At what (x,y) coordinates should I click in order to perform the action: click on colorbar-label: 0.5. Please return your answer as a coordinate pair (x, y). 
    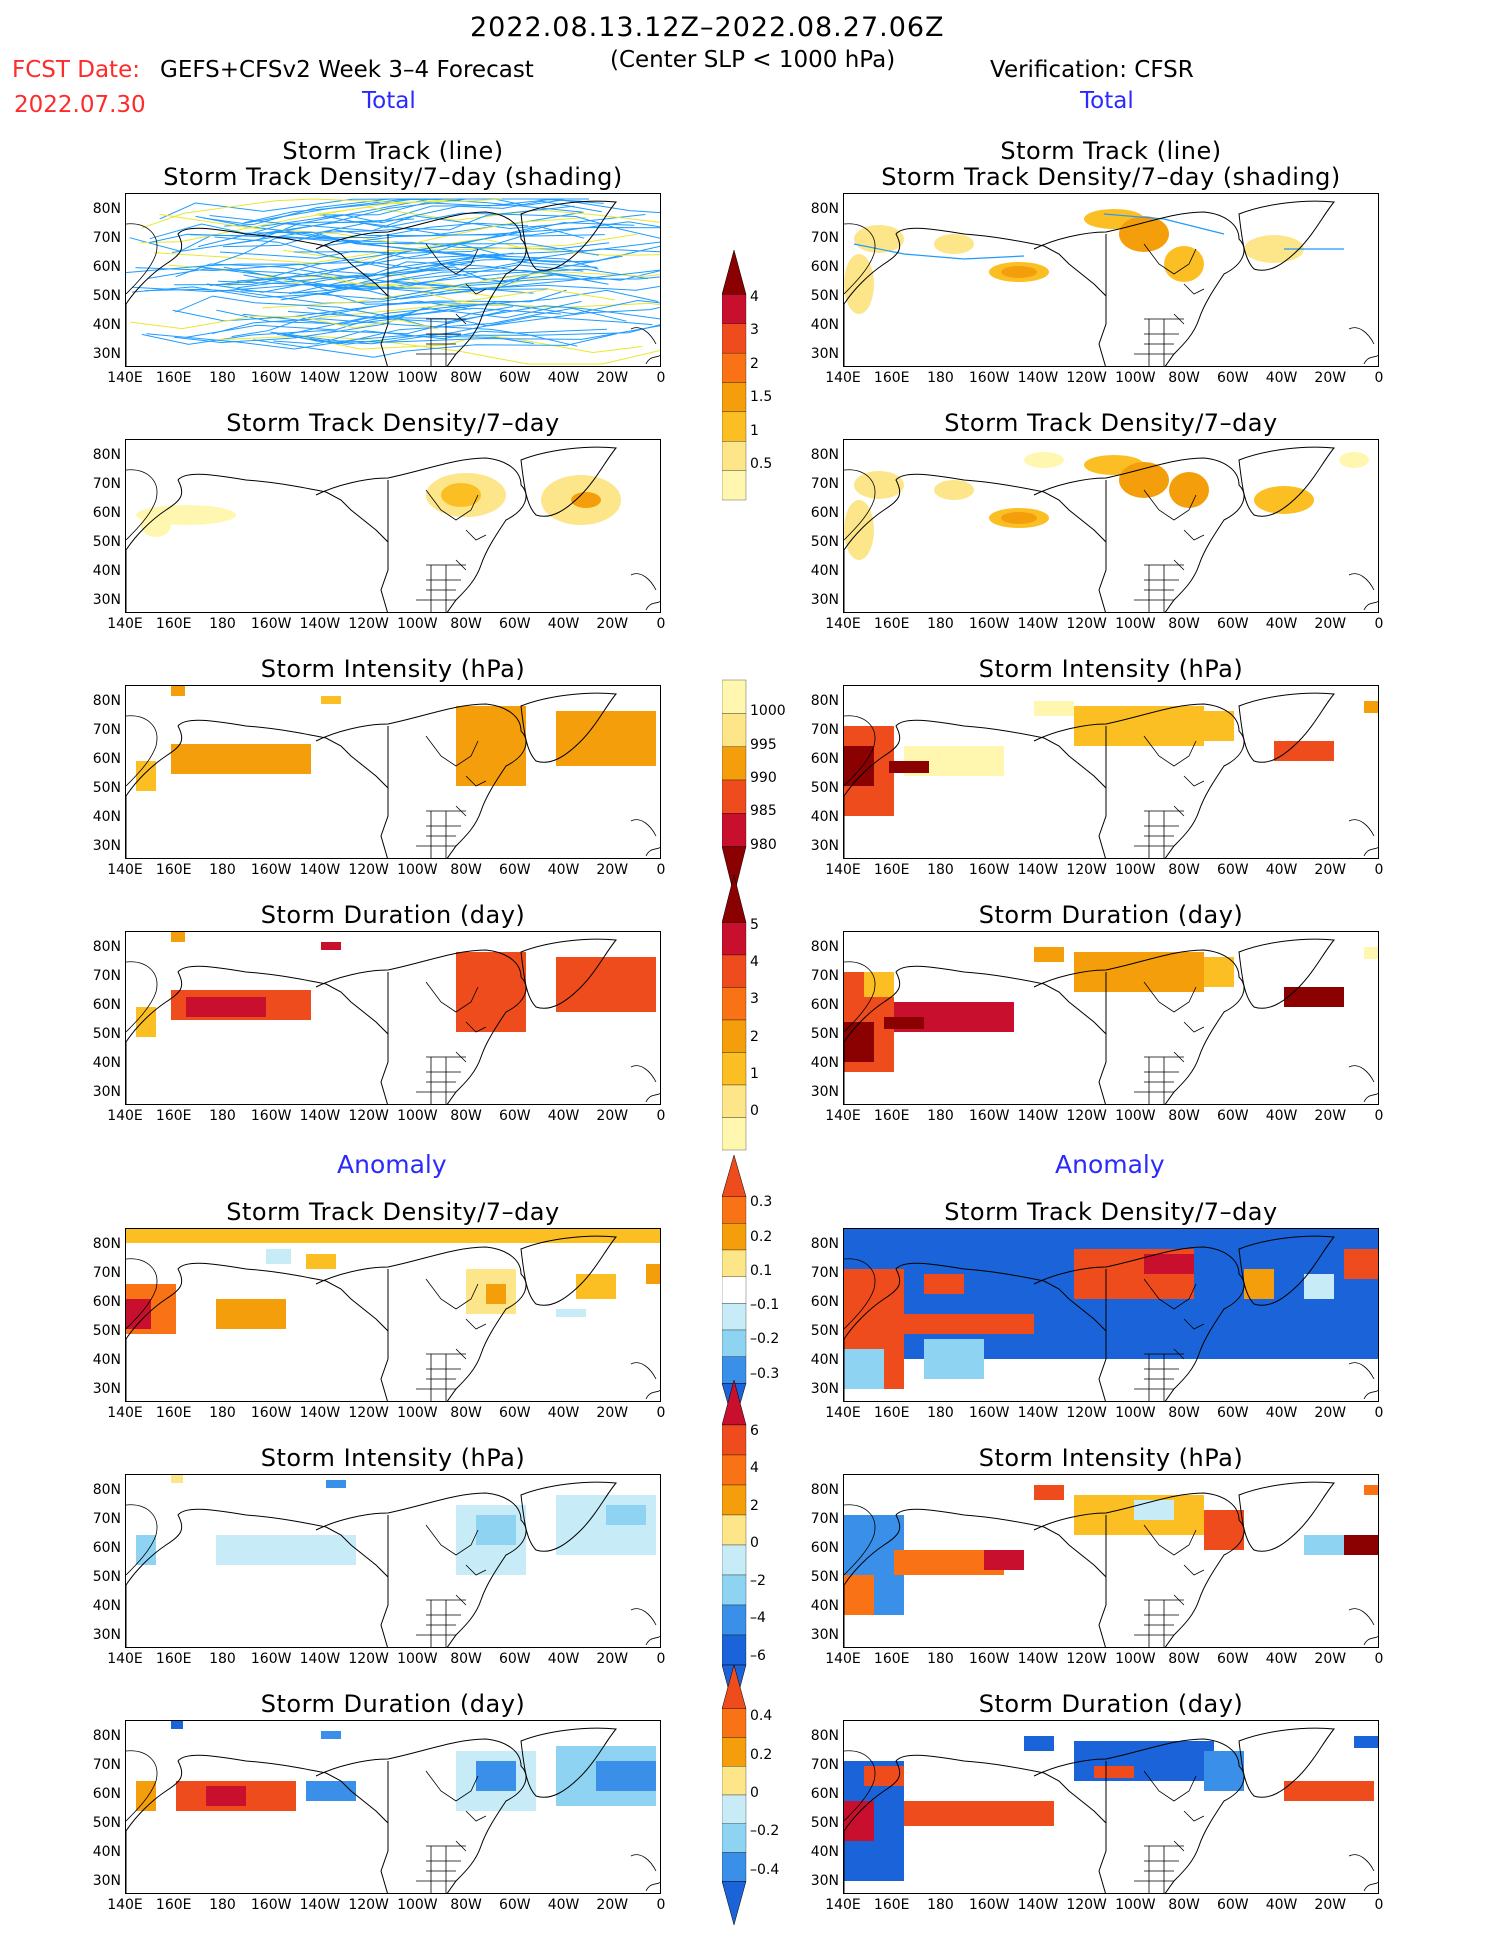
    Looking at the image, I should click on (761, 464).